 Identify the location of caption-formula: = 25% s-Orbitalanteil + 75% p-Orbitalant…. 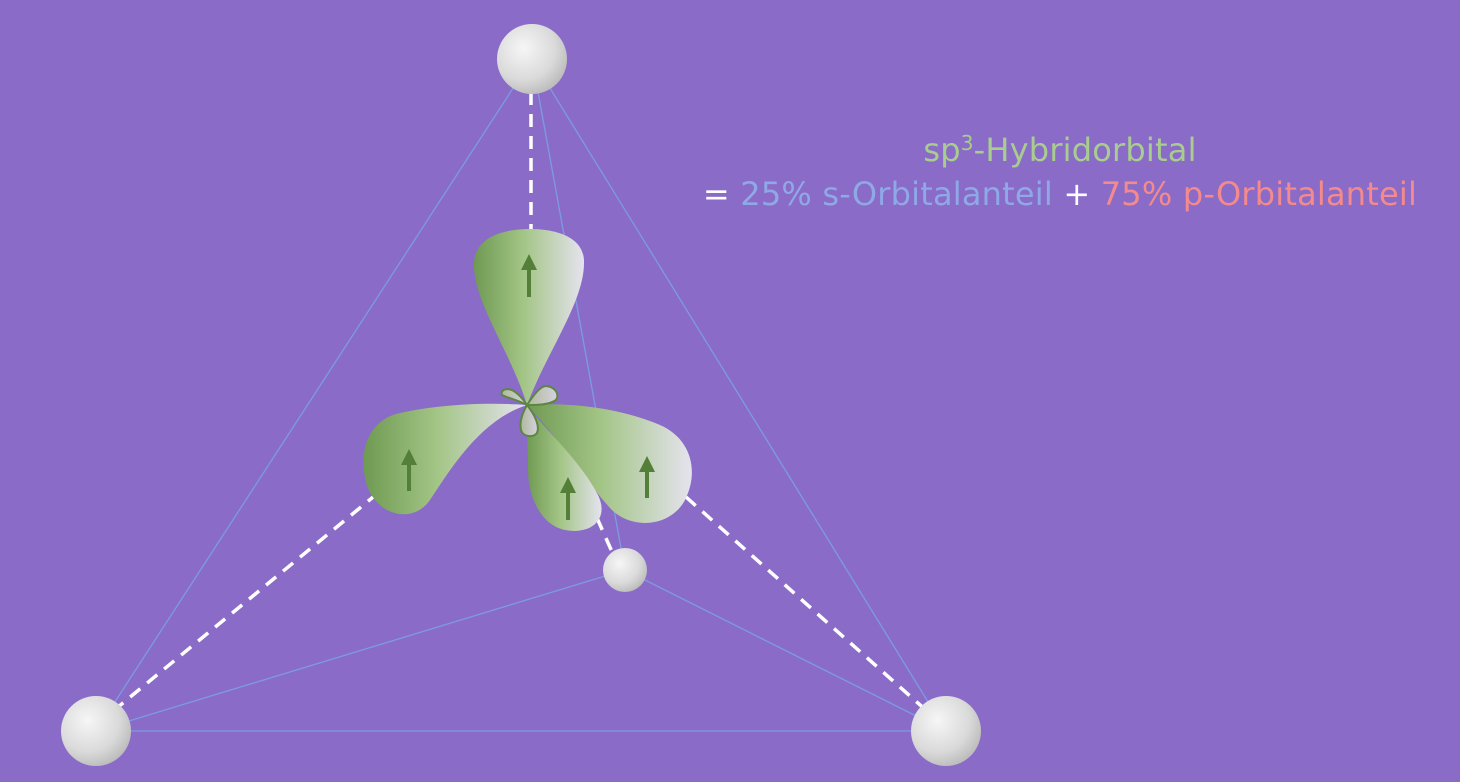
(1060, 194).